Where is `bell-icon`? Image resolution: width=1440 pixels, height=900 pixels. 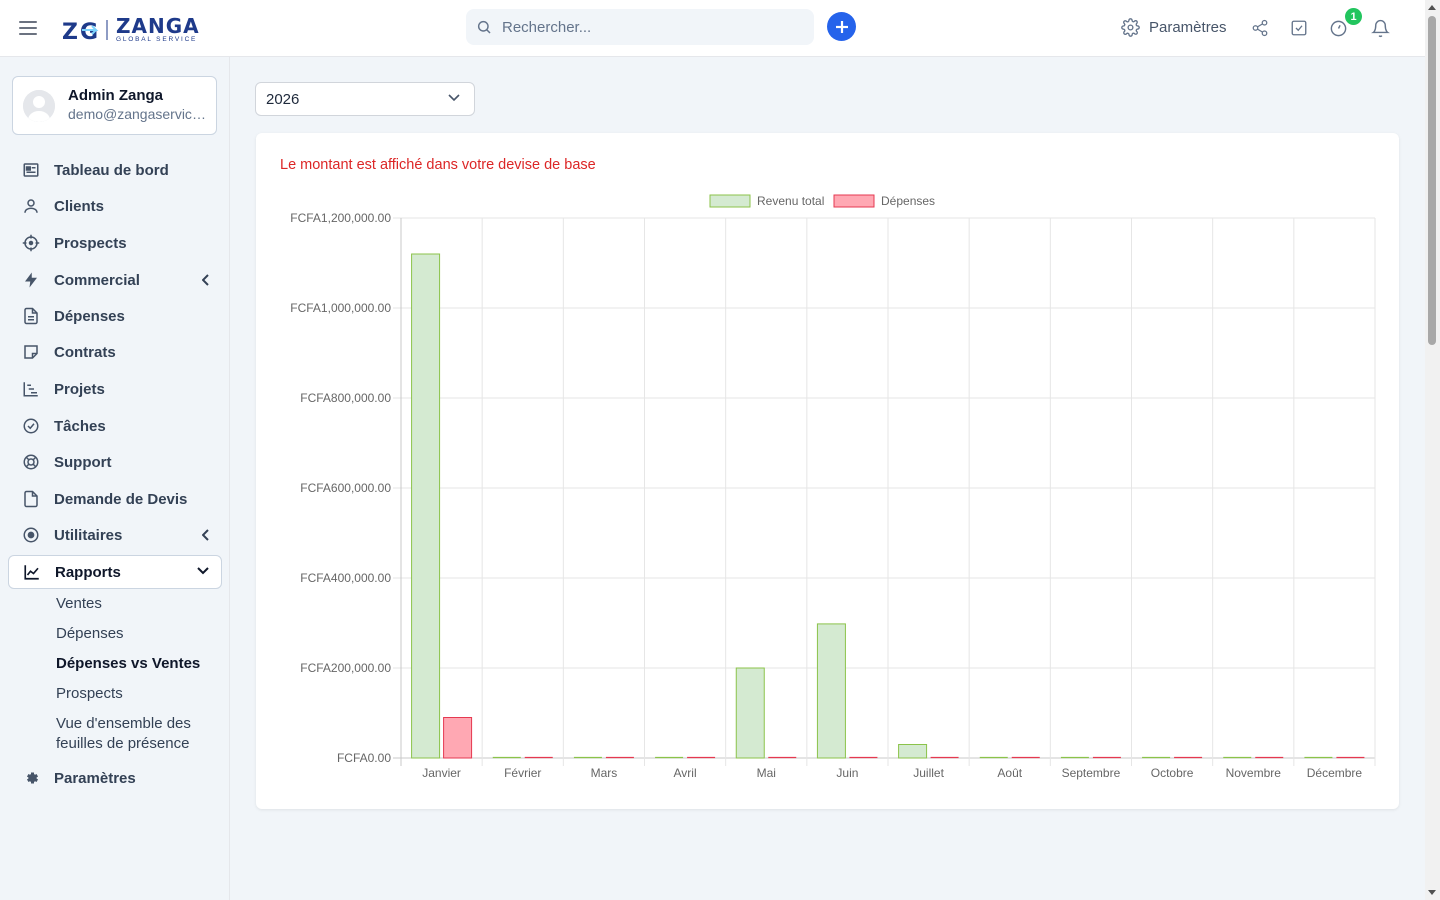
bell-icon is located at coordinates (1380, 28).